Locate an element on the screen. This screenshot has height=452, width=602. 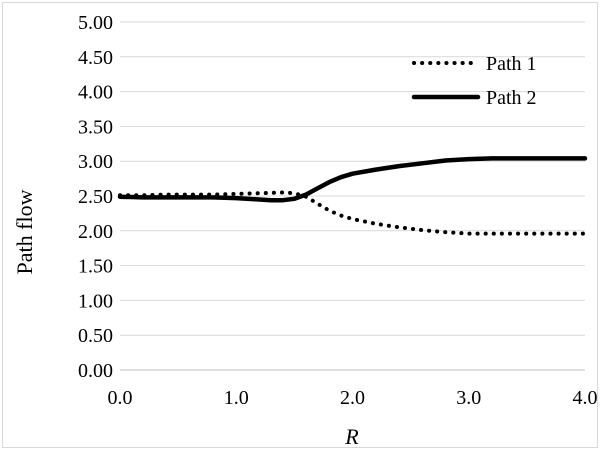
y-tick-label: 2.00 is located at coordinates (95, 232).